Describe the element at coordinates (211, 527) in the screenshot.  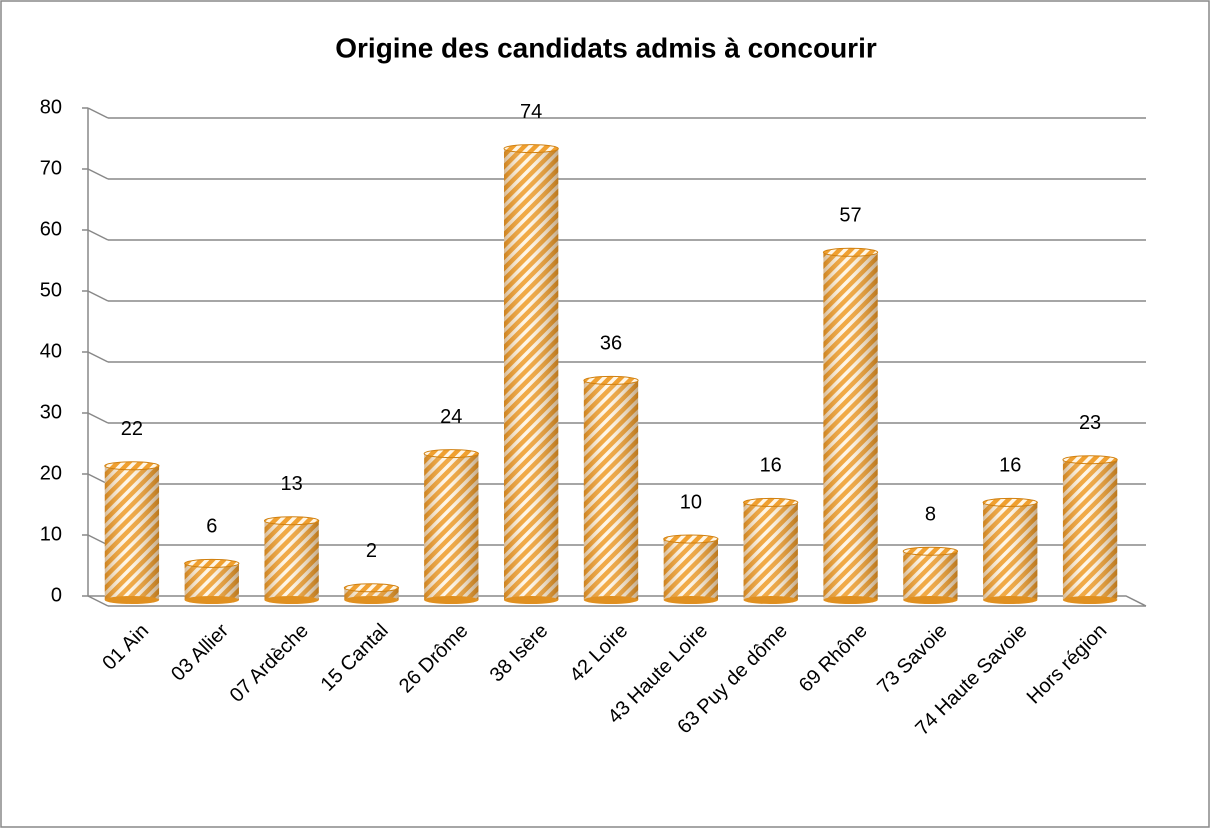
I see `value-label: 6` at that location.